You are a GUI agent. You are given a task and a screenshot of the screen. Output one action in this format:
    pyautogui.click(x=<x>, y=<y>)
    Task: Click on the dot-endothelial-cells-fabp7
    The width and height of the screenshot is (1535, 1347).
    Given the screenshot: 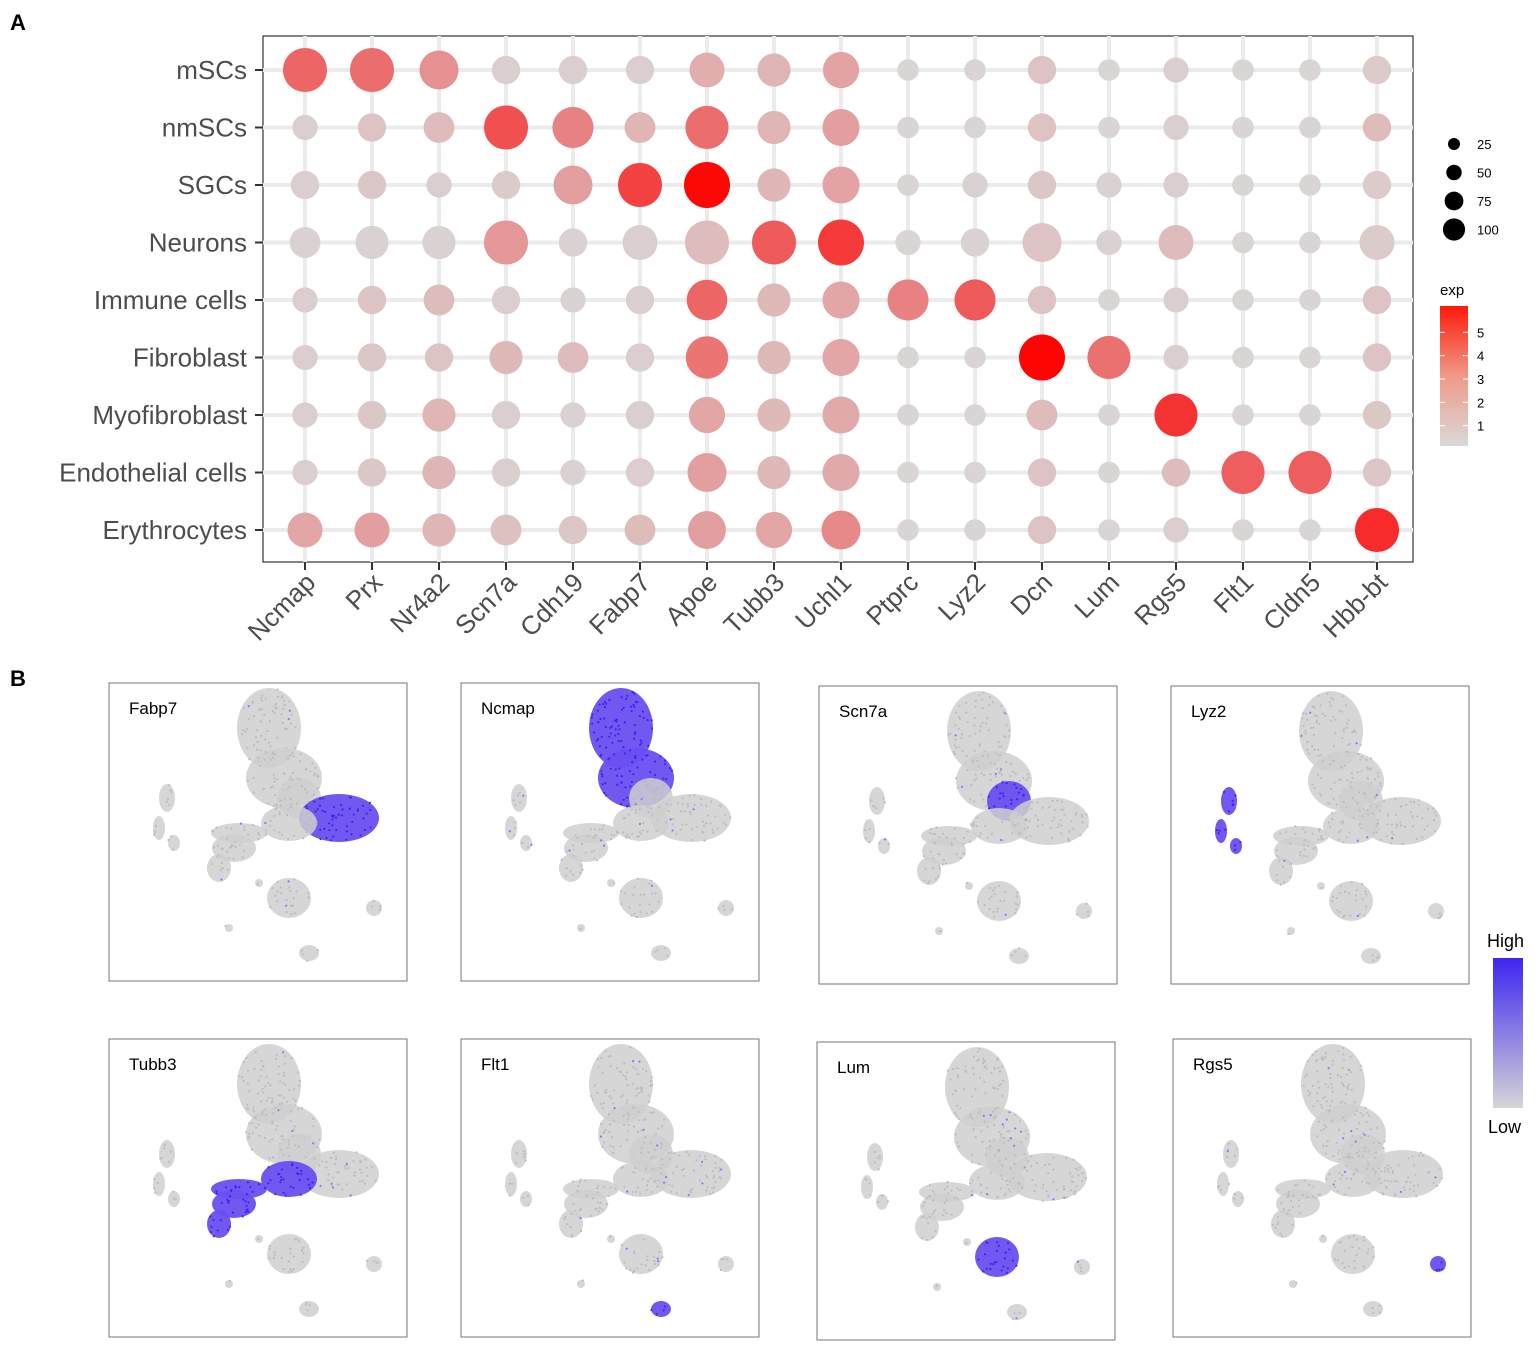 What is the action you would take?
    pyautogui.click(x=640, y=472)
    